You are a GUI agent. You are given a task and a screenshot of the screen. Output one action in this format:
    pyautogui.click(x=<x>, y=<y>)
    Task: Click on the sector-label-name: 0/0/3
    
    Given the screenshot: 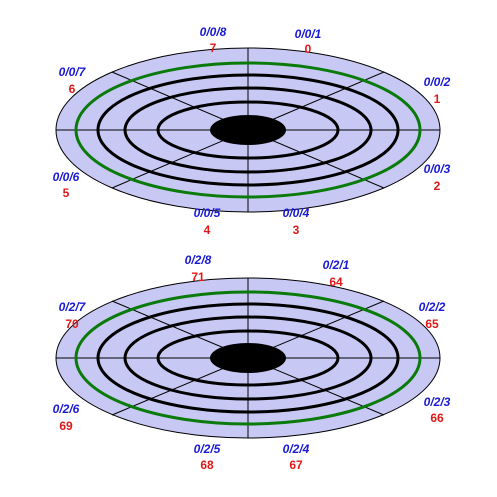 What is the action you would take?
    pyautogui.click(x=437, y=169)
    